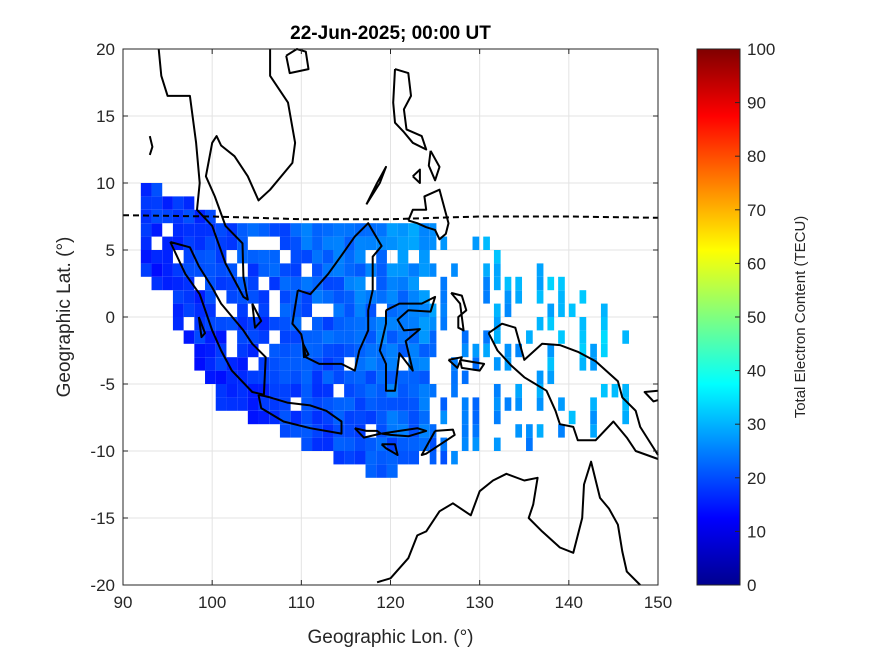  What do you see at coordinates (110, 250) in the screenshot?
I see `y-tick-label: 5` at bounding box center [110, 250].